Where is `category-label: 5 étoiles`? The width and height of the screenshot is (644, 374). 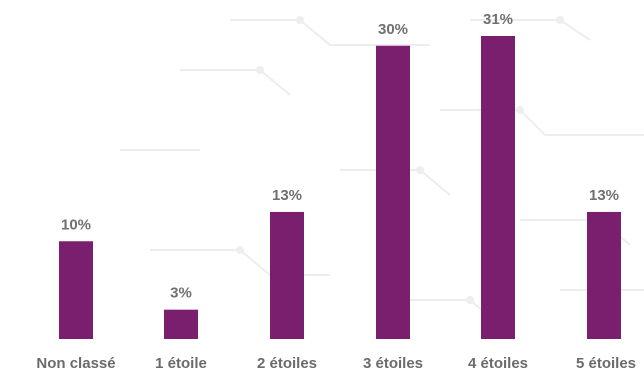 category-label: 5 étoiles is located at coordinates (606, 363).